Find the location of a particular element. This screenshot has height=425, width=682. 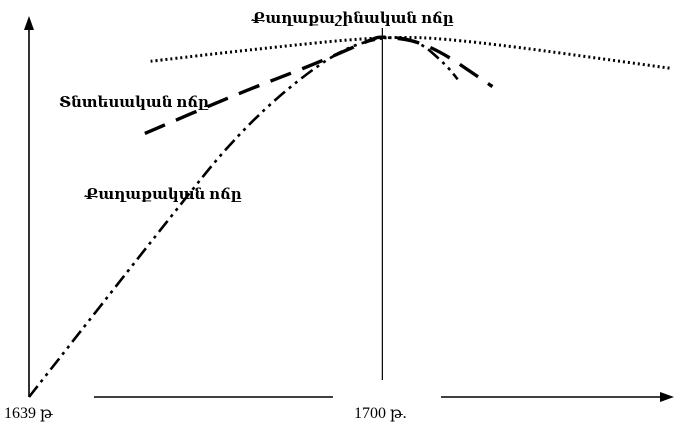

series-label-0: Քաղաքաշինական ոճը is located at coordinates (353, 19).